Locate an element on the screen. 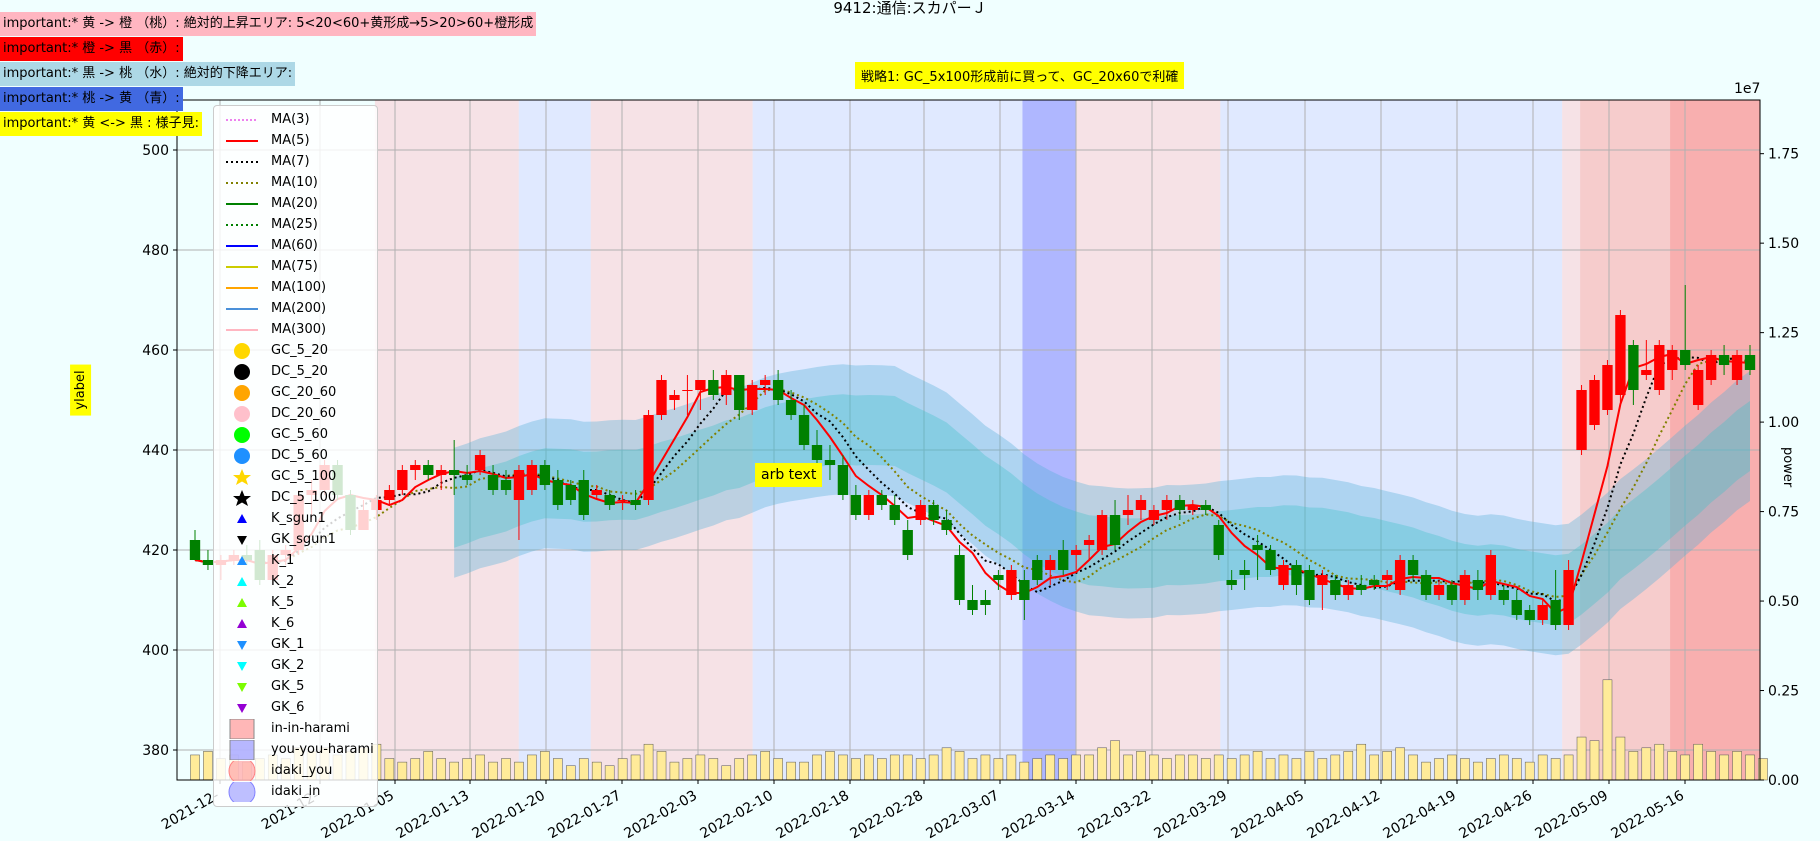 The image size is (1820, 841). x-tick-label: 2022-02-03 is located at coordinates (661, 814).